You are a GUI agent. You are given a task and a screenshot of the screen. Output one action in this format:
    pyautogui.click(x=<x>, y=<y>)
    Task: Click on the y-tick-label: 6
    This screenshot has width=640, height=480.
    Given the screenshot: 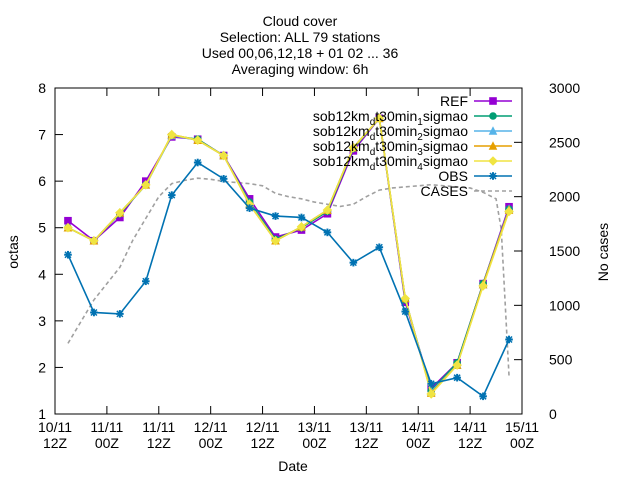 What is the action you would take?
    pyautogui.click(x=42, y=181)
    